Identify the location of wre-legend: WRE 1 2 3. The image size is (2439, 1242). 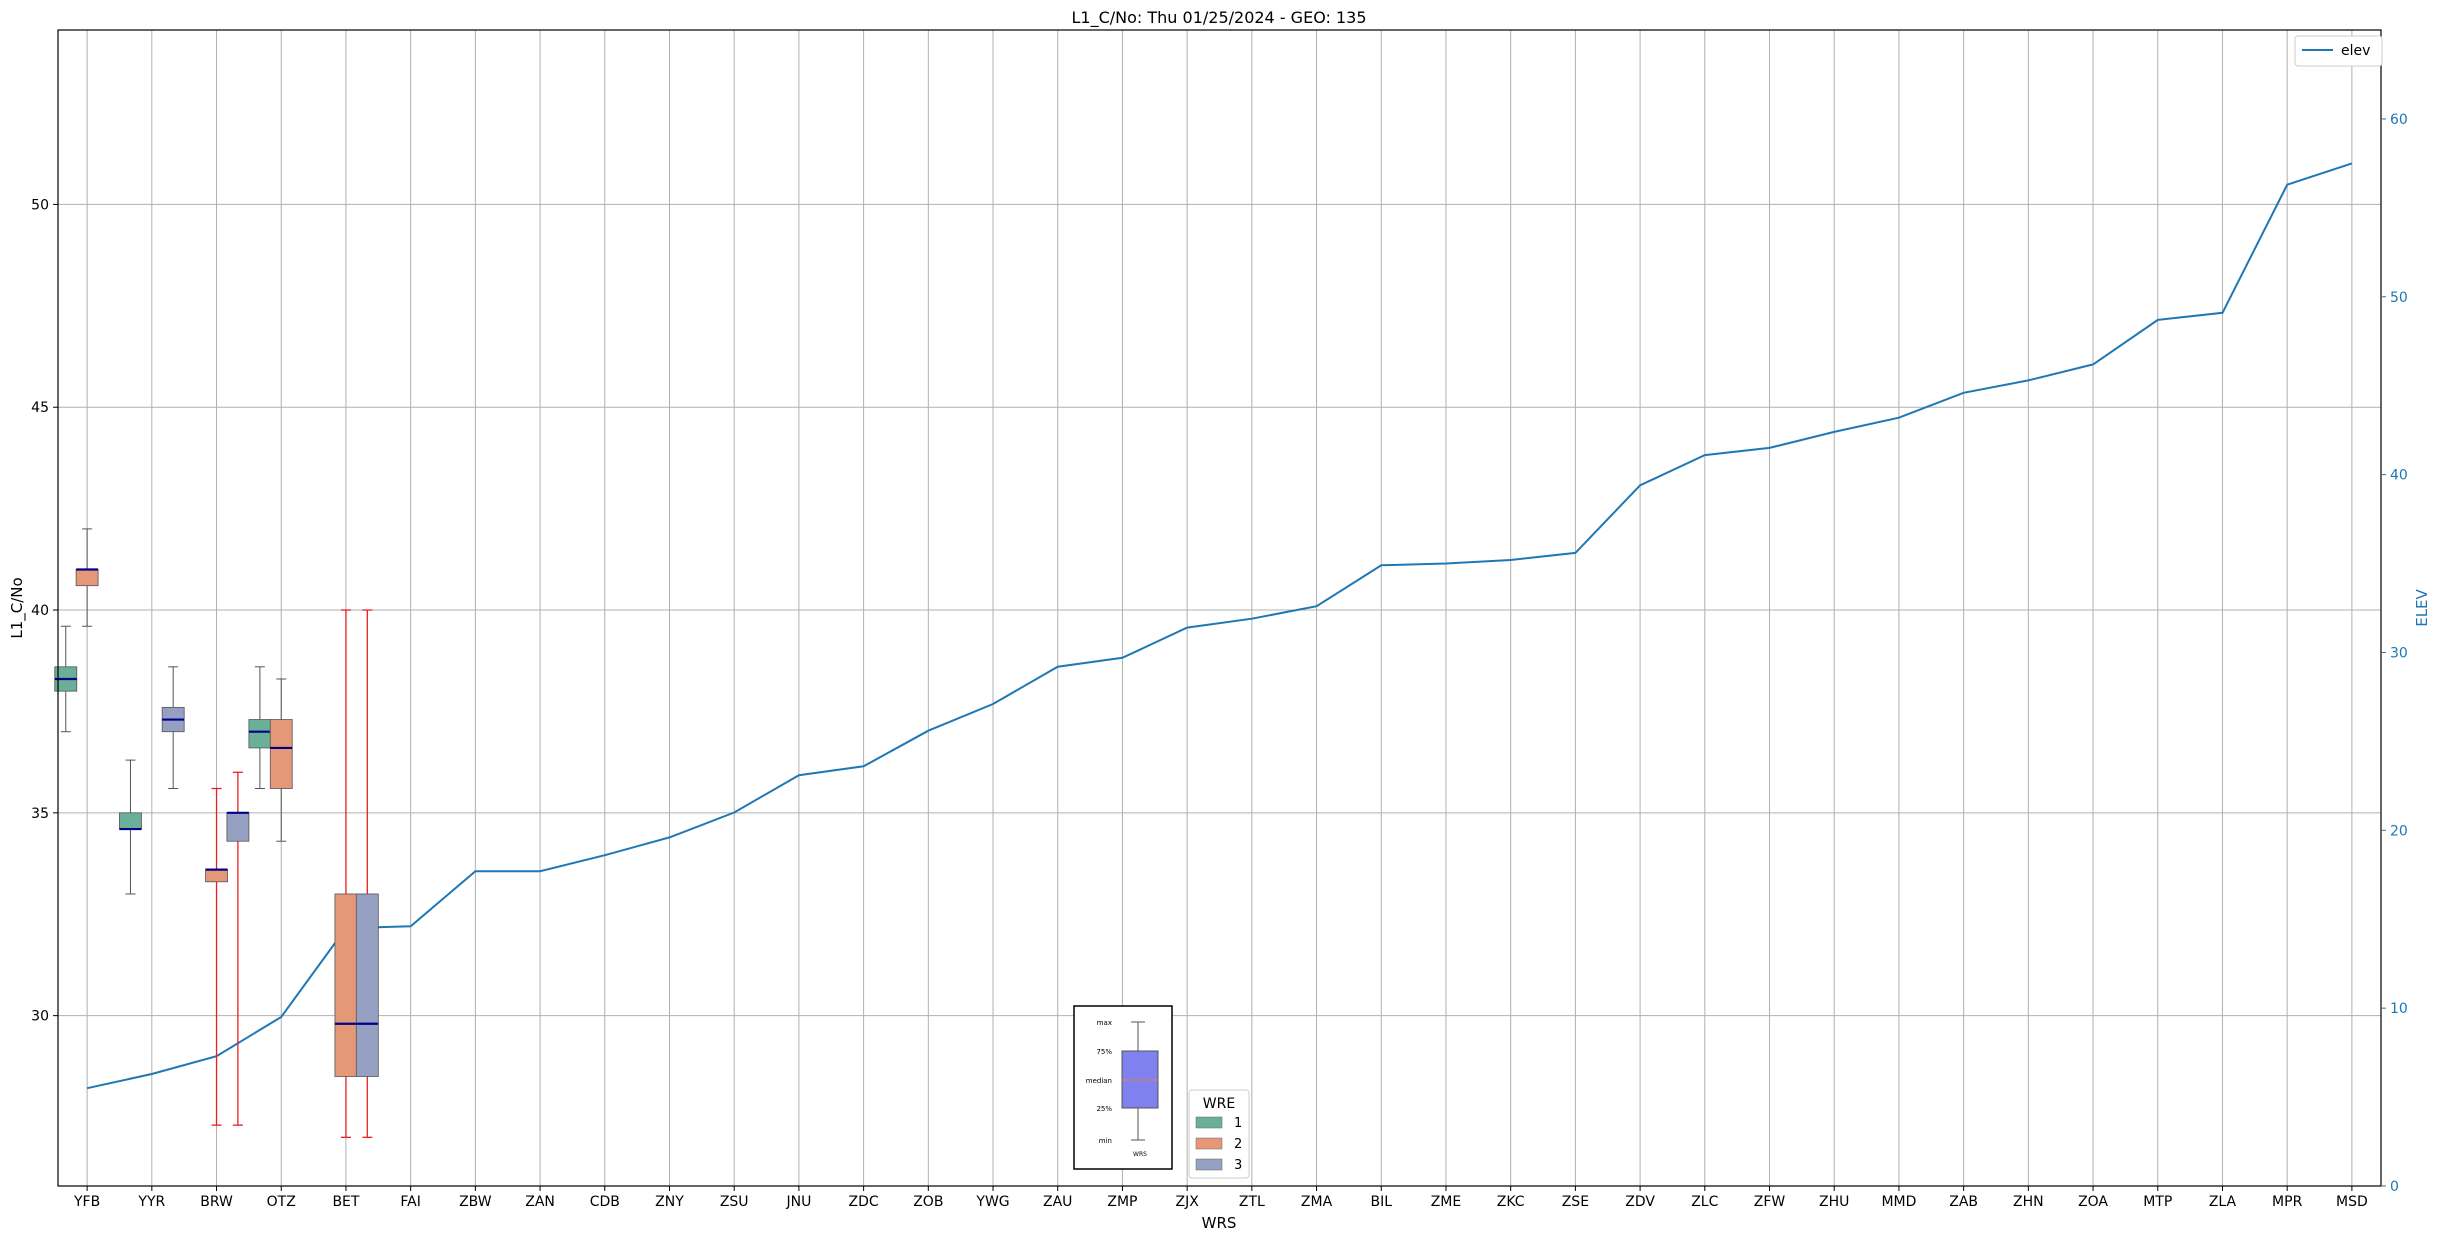
(1219, 1134).